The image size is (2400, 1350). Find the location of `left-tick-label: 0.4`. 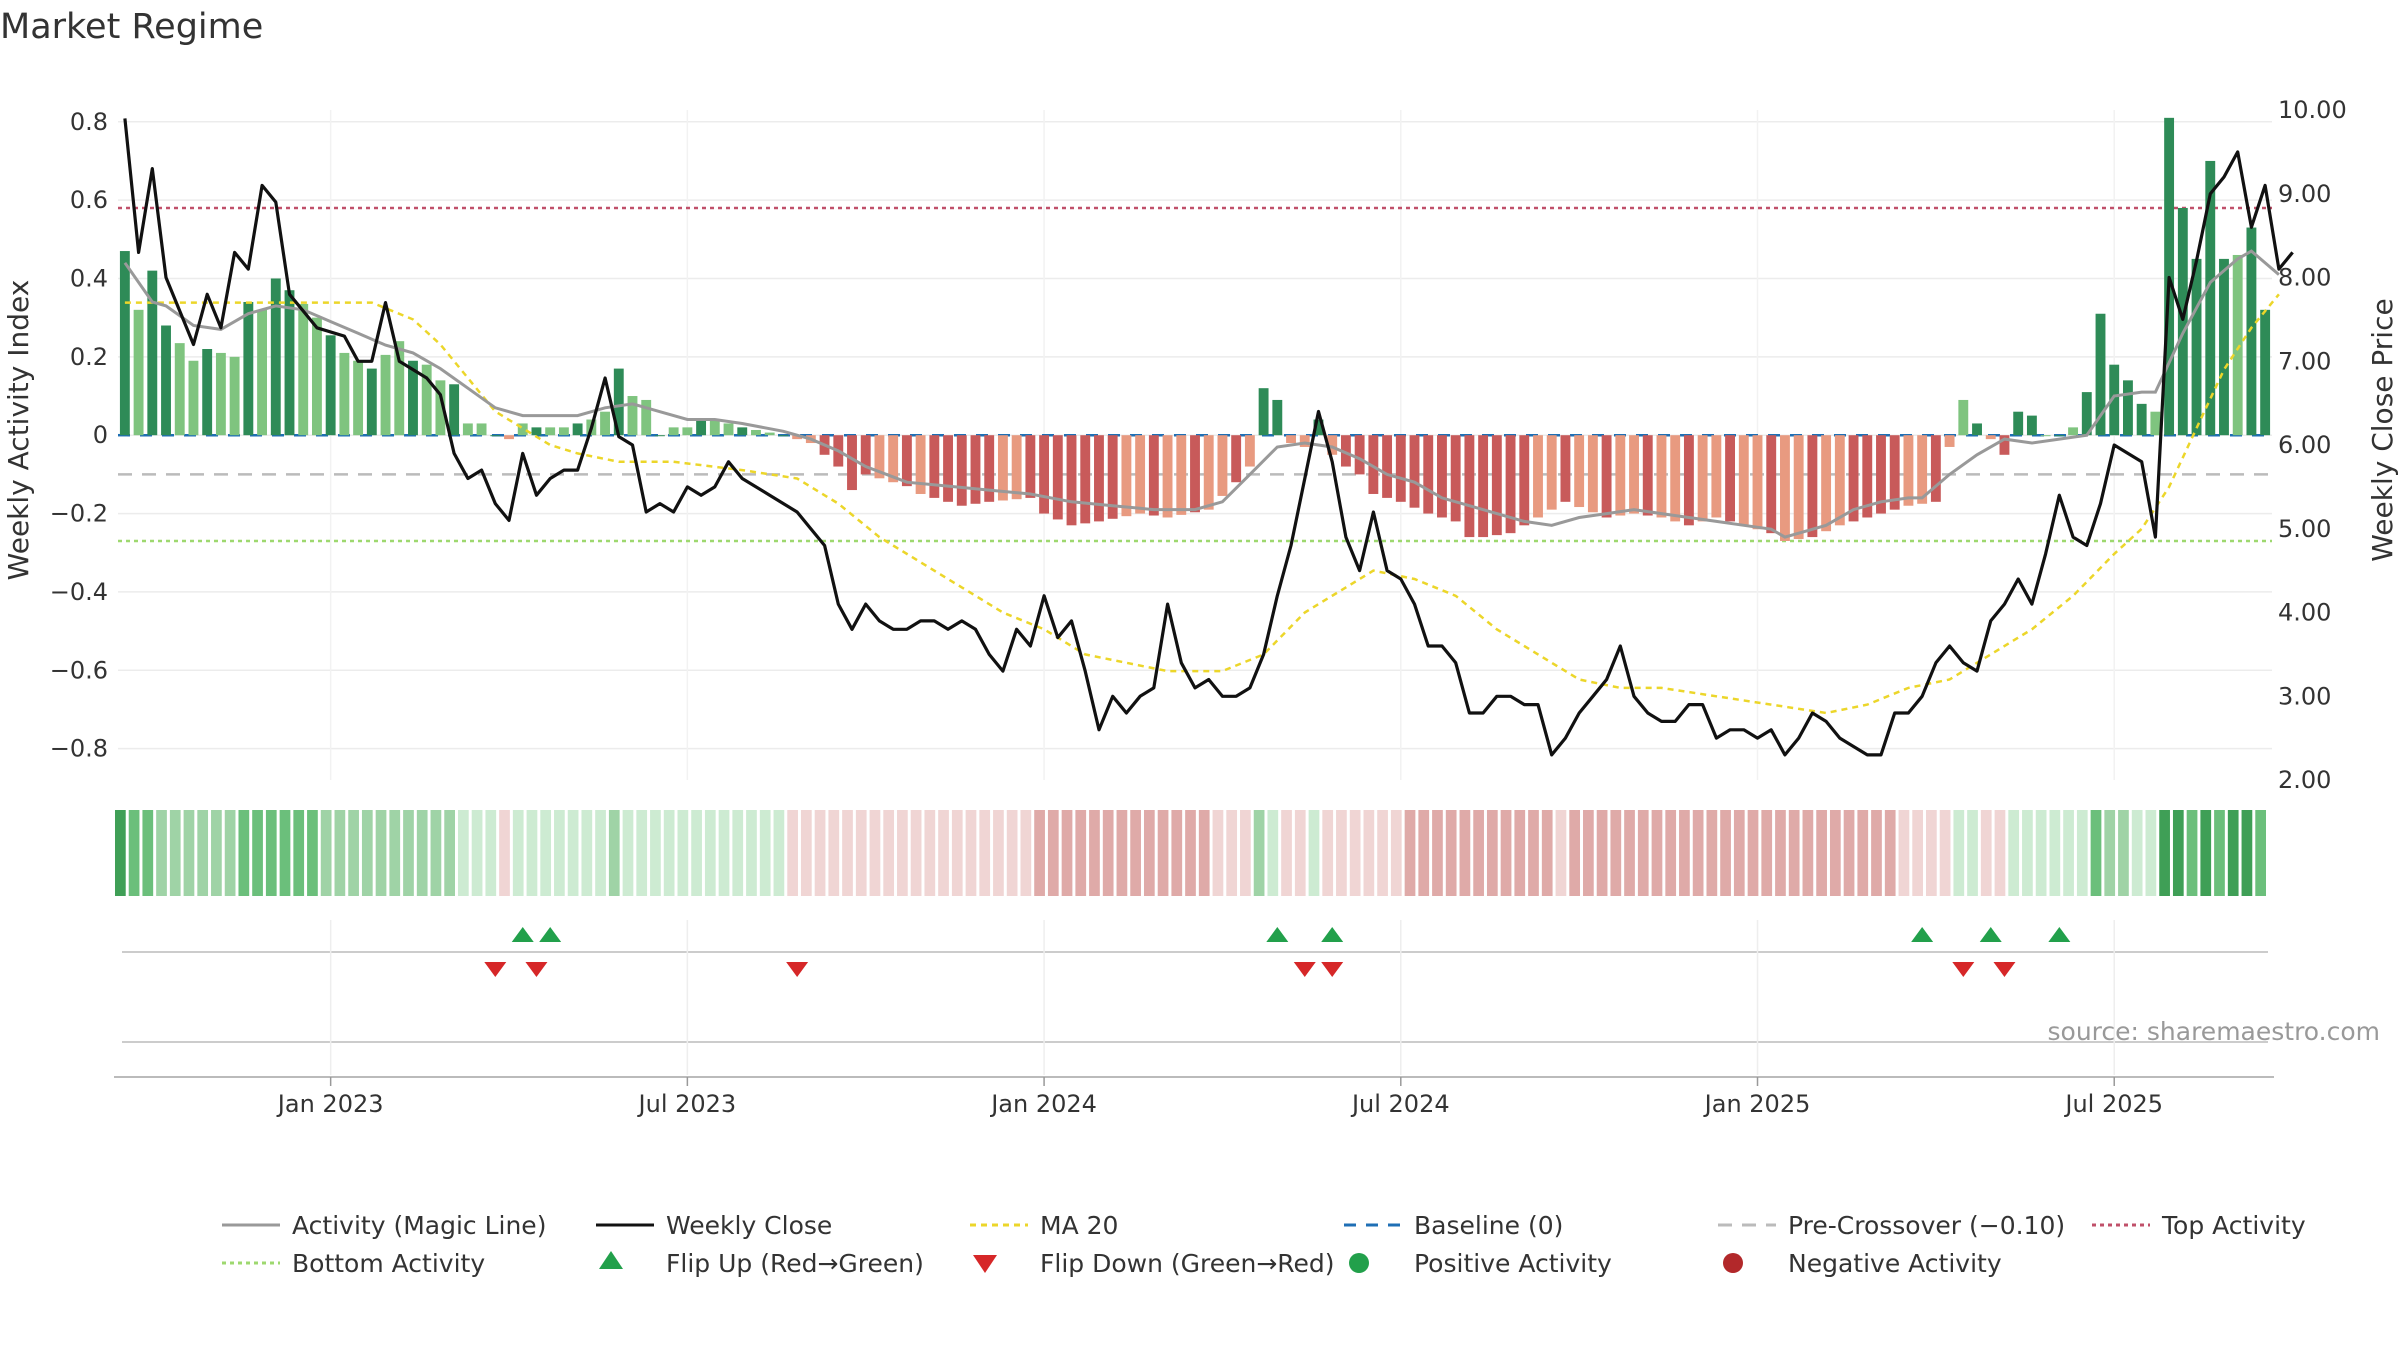

left-tick-label: 0.4 is located at coordinates (89, 278).